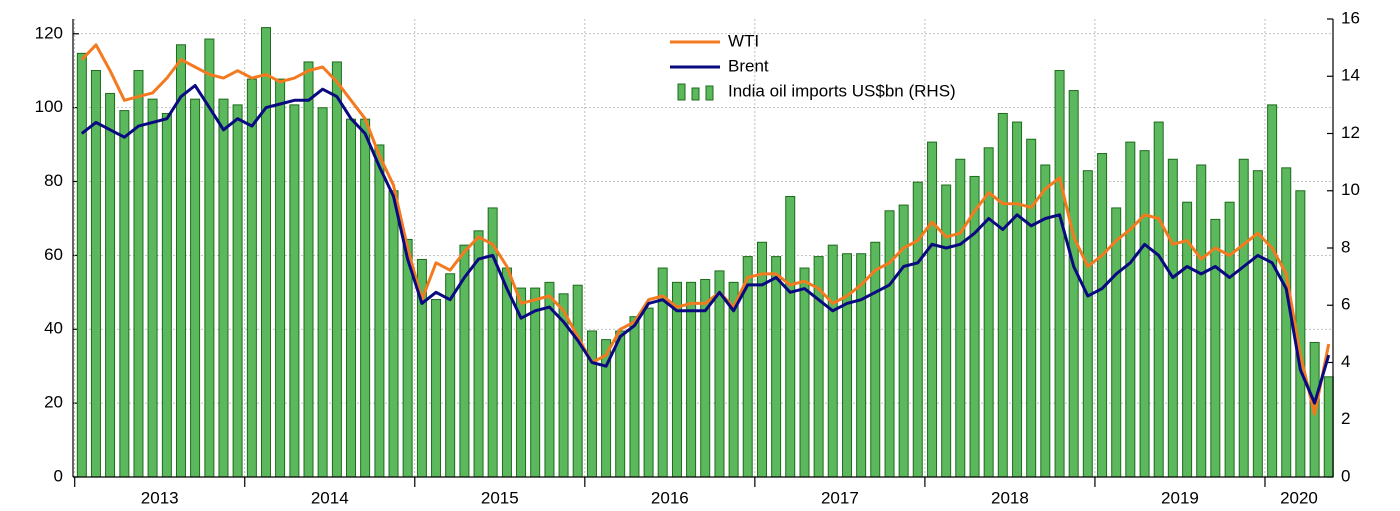 Image resolution: width=1400 pixels, height=511 pixels. Describe the element at coordinates (1350, 132) in the screenshot. I see `y2-tick-label: 12` at that location.